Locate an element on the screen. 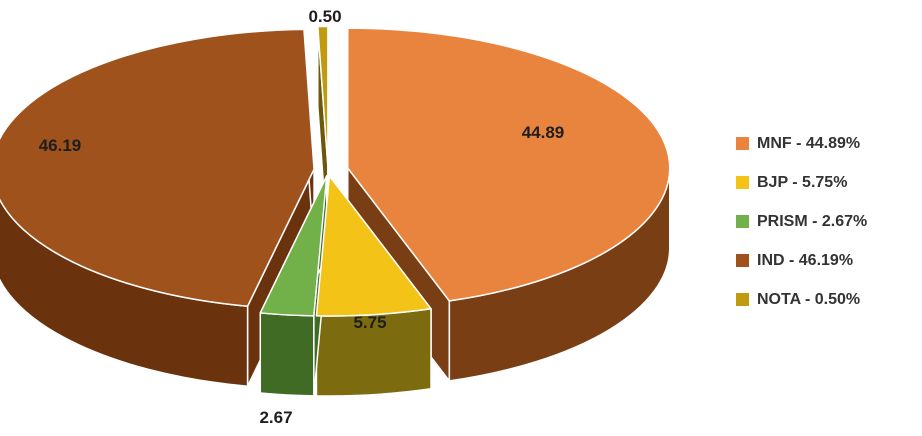  legend-label-prism: PRISM - 2.67% is located at coordinates (812, 221).